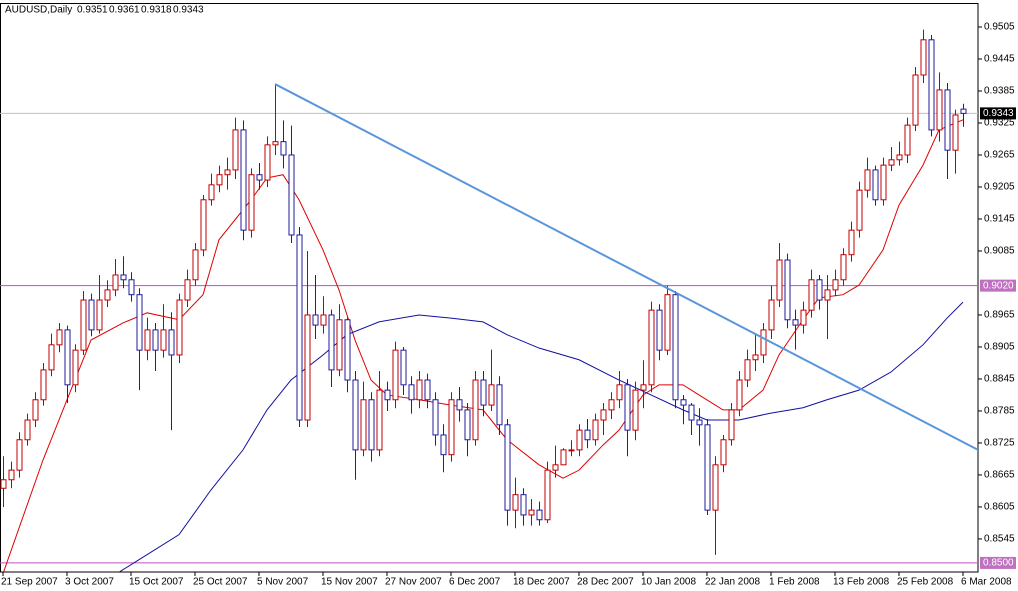 The width and height of the screenshot is (1018, 591). What do you see at coordinates (156, 582) in the screenshot?
I see `x-tick-label: 15 Oct 2007` at bounding box center [156, 582].